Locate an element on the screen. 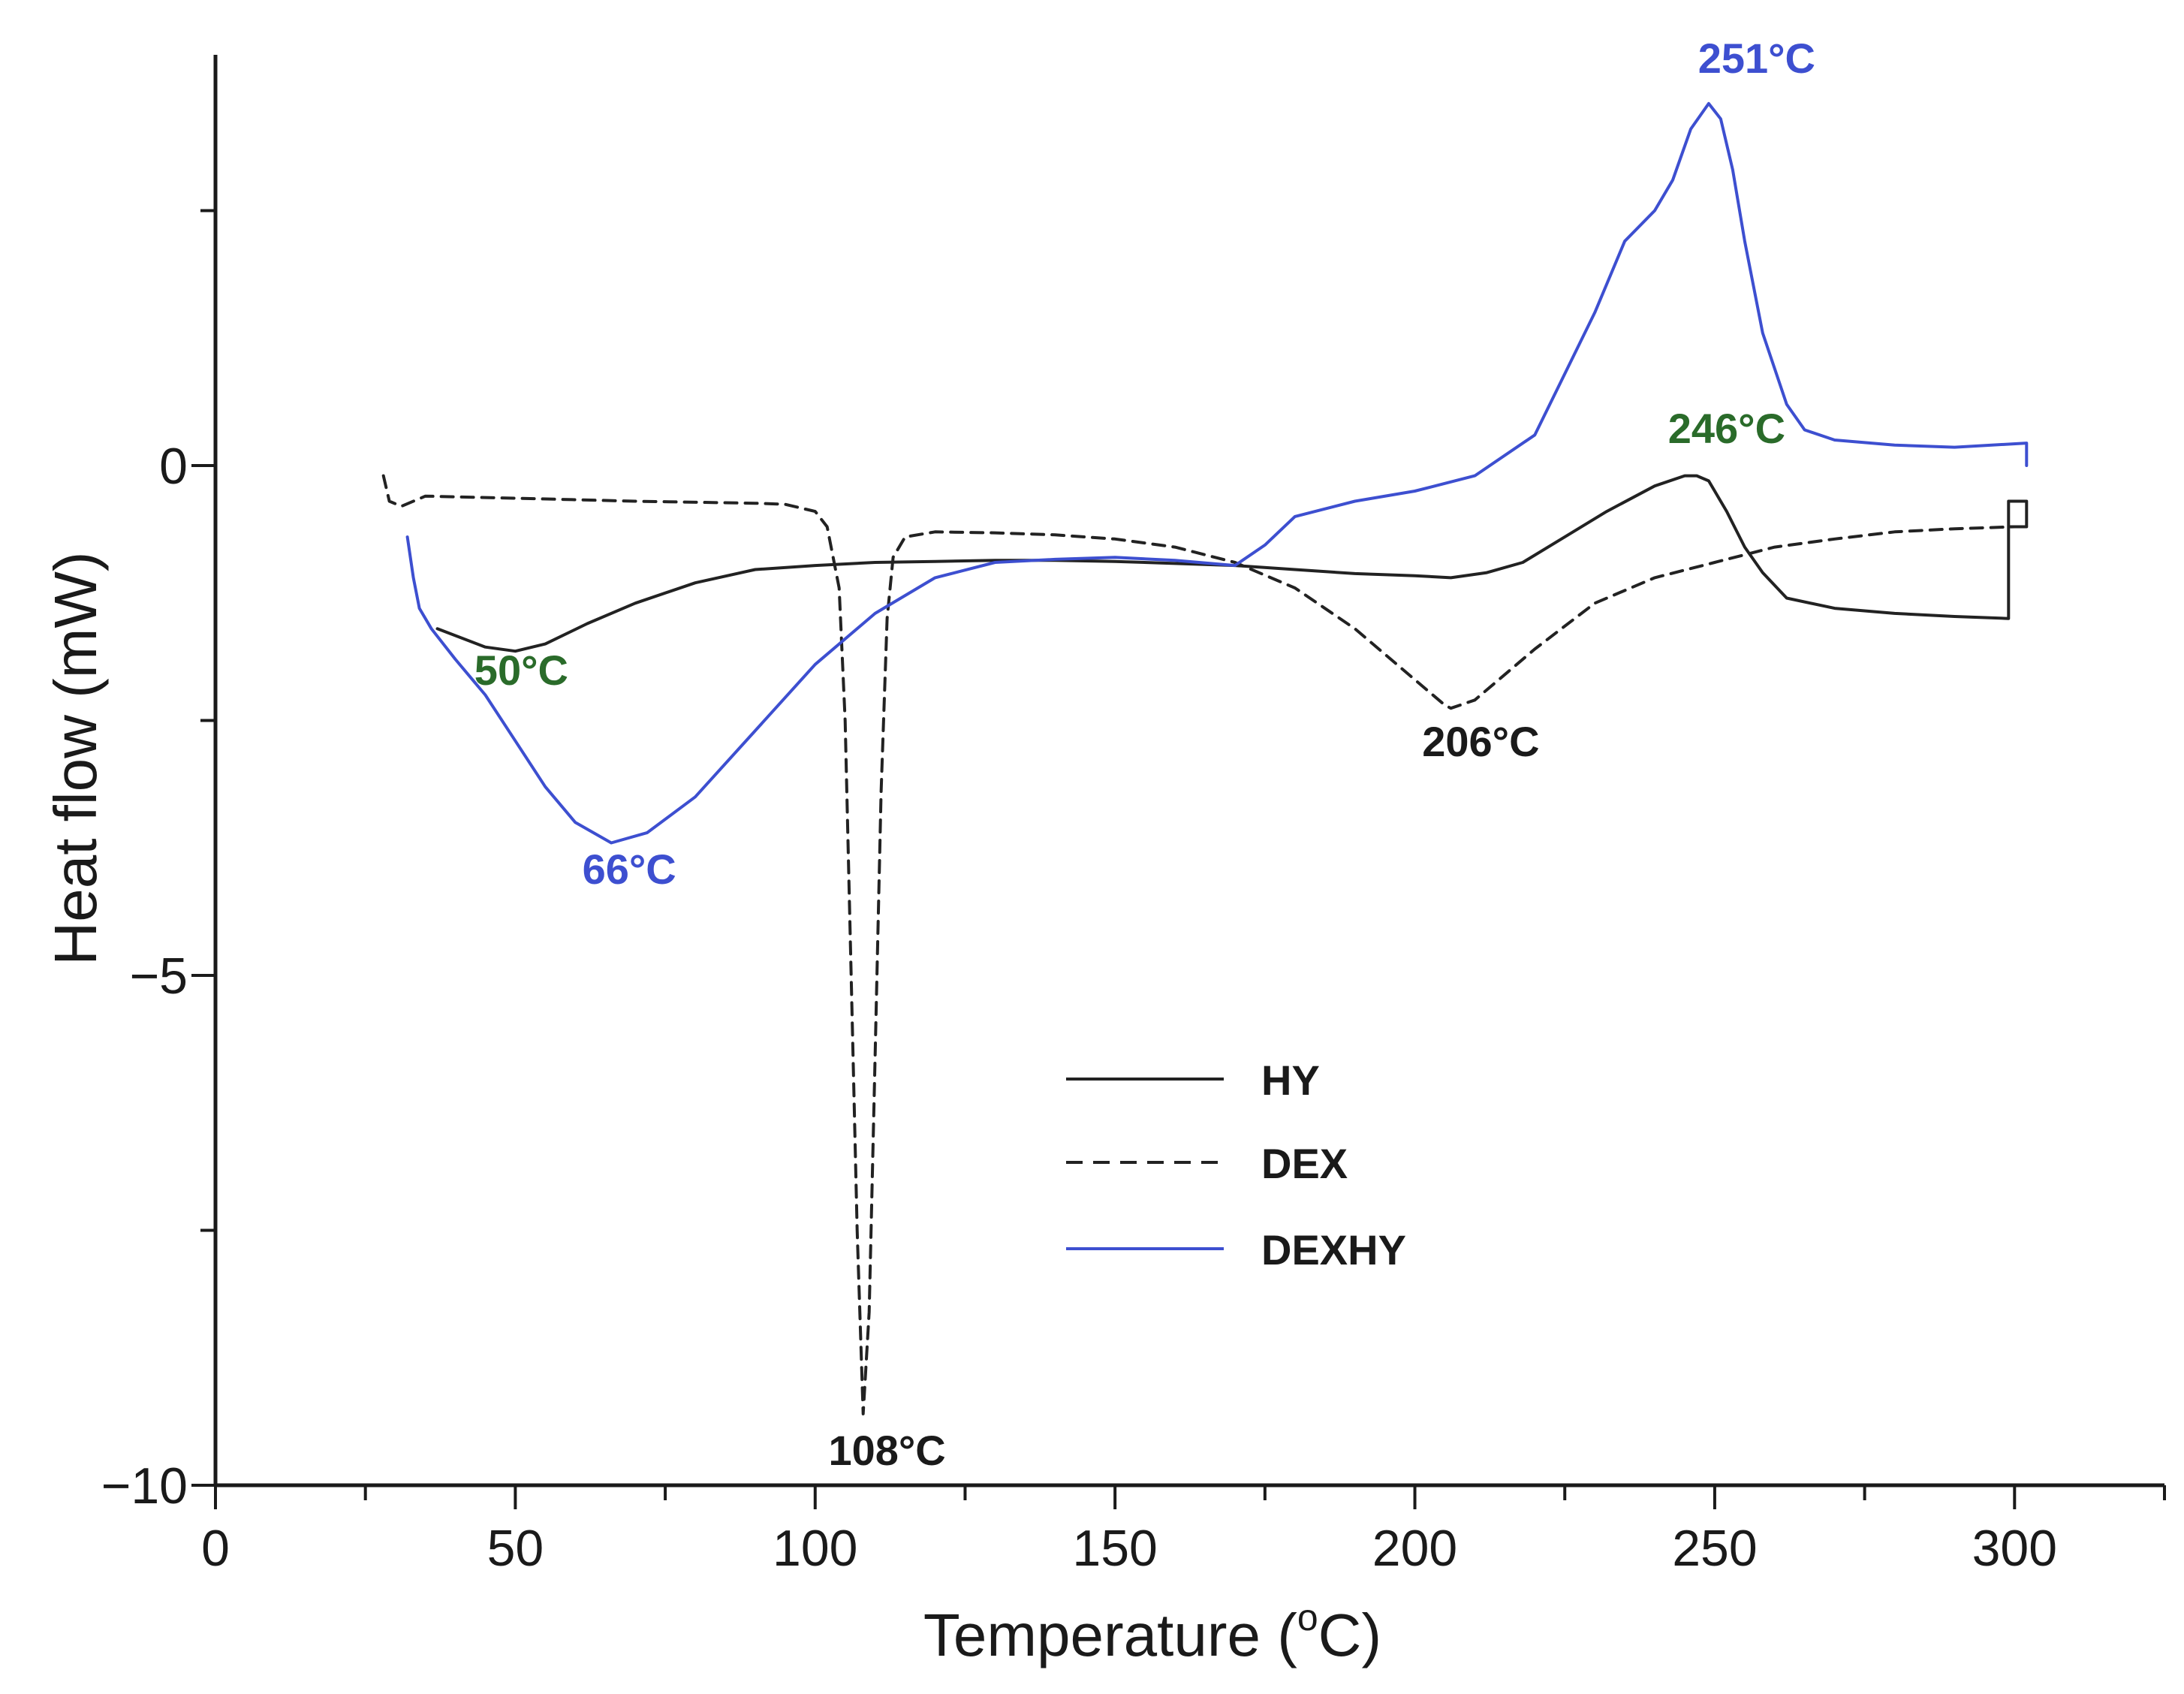 Image resolution: width=2184 pixels, height=1694 pixels. peak-annotation: 246°C is located at coordinates (1726, 428).